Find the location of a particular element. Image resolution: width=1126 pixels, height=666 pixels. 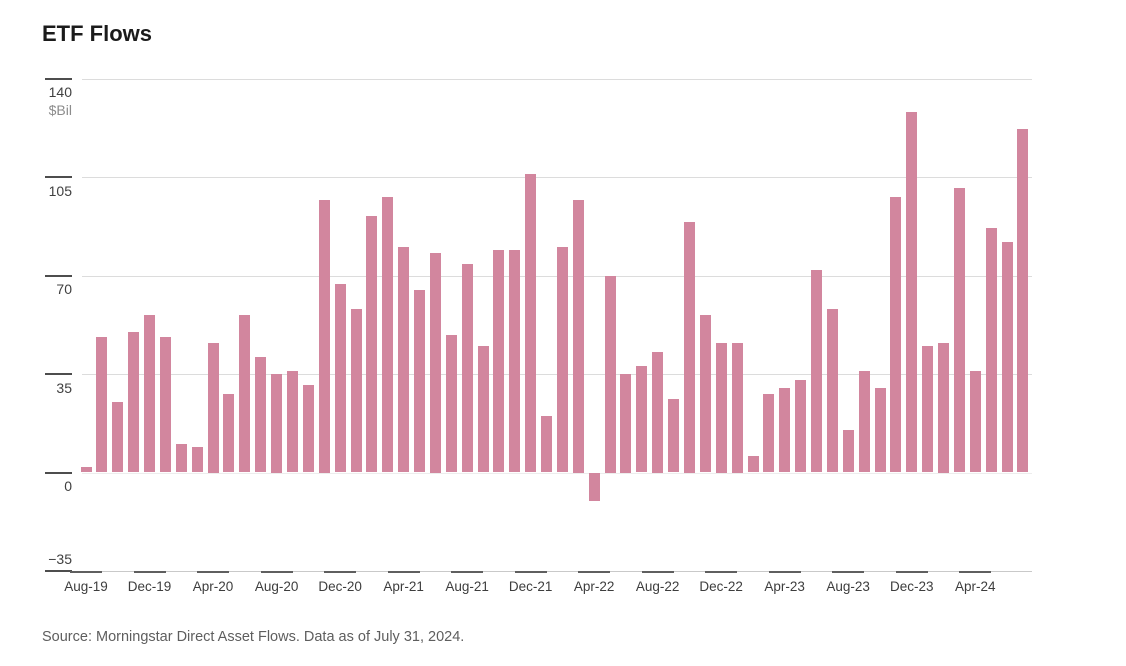

x-tick-label-Dec-20: Dec-20 is located at coordinates (340, 586).